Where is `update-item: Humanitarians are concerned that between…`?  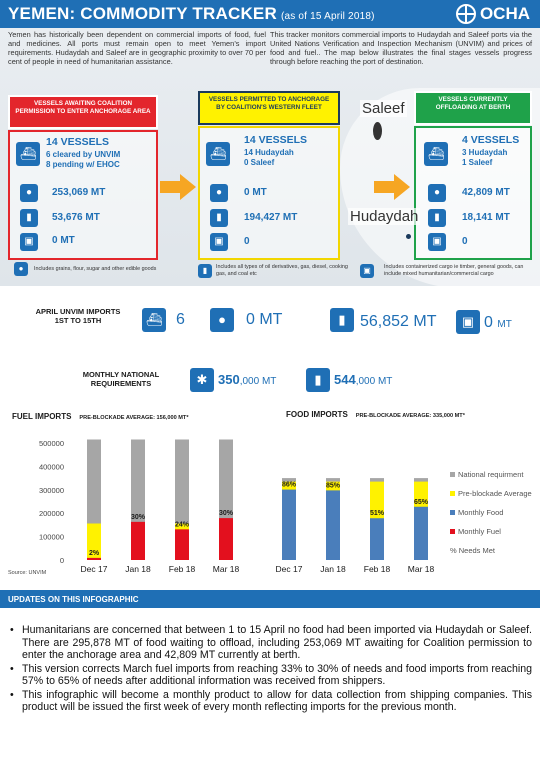 update-item: Humanitarians are concerned that between… is located at coordinates (270, 643).